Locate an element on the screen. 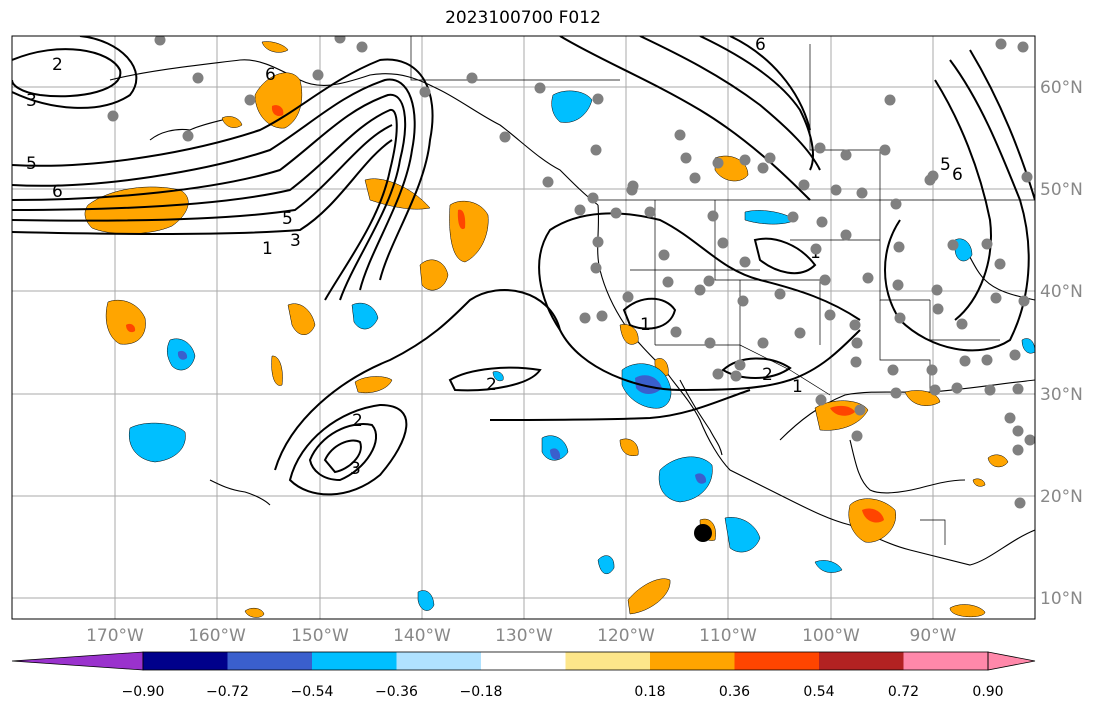  lon-label: 160°W is located at coordinates (217, 636).